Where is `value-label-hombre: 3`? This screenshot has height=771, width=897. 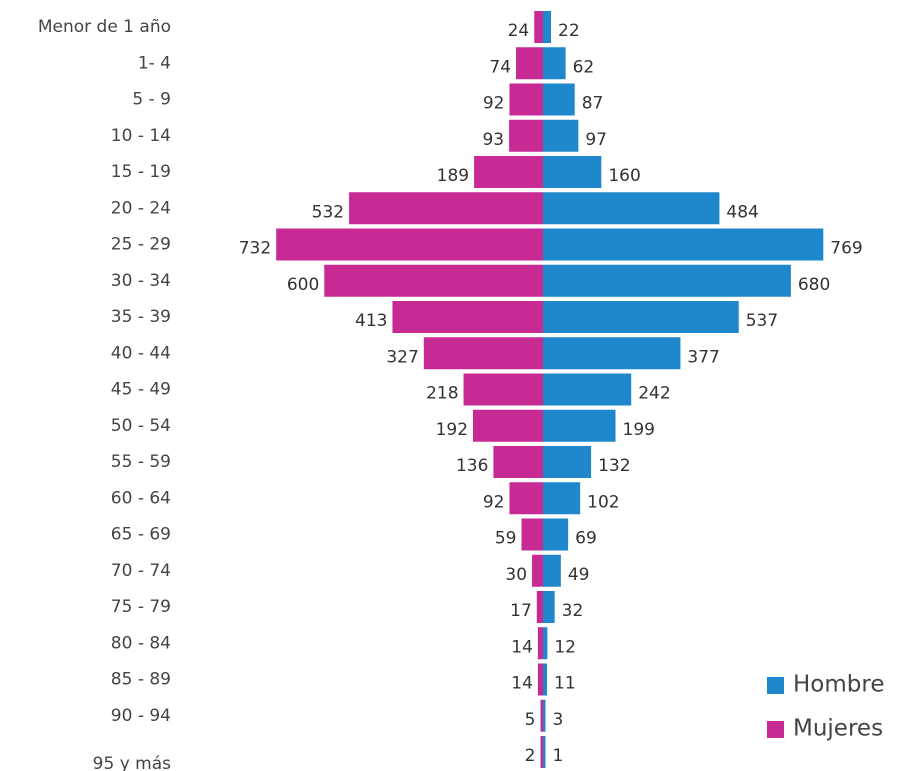 value-label-hombre: 3 is located at coordinates (558, 720).